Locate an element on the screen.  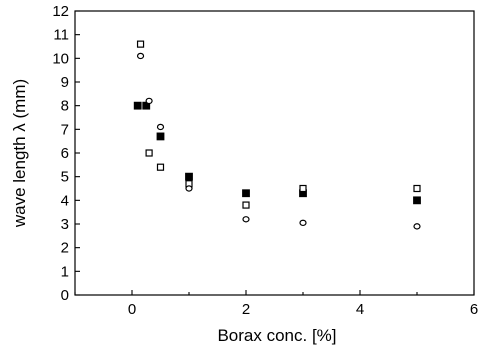
x-tick-label: 2 is located at coordinates (246, 309).